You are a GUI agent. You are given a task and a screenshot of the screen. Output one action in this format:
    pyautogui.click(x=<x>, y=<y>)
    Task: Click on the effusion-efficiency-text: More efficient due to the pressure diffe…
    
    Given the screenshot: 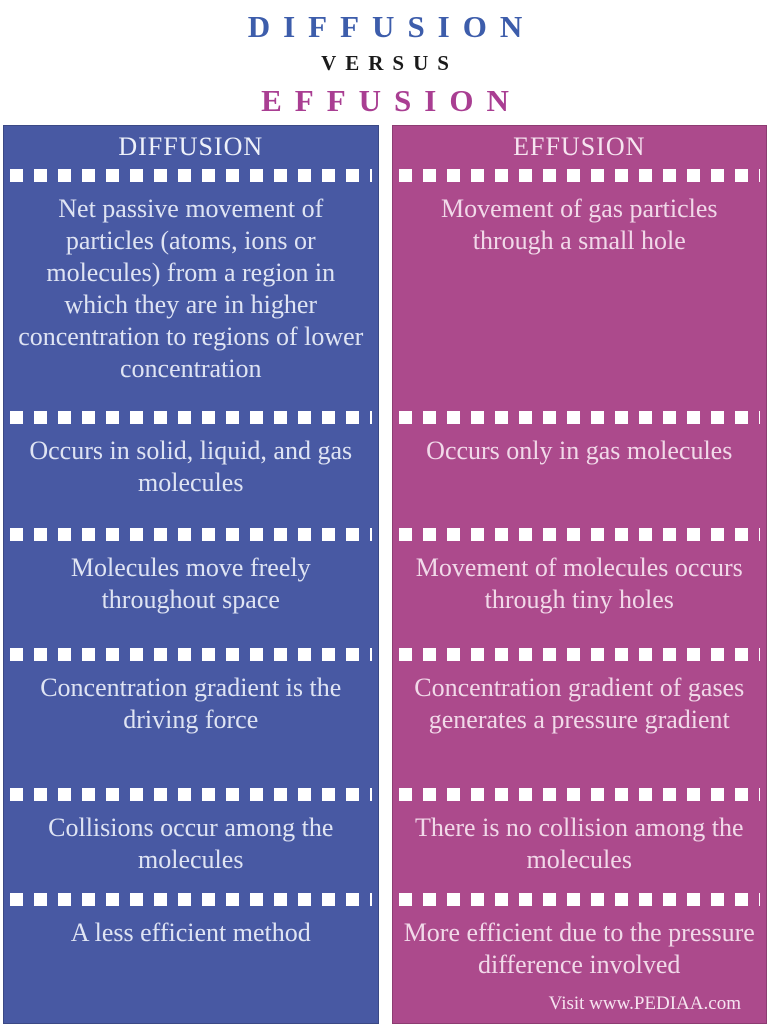 What is the action you would take?
    pyautogui.click(x=579, y=948)
    